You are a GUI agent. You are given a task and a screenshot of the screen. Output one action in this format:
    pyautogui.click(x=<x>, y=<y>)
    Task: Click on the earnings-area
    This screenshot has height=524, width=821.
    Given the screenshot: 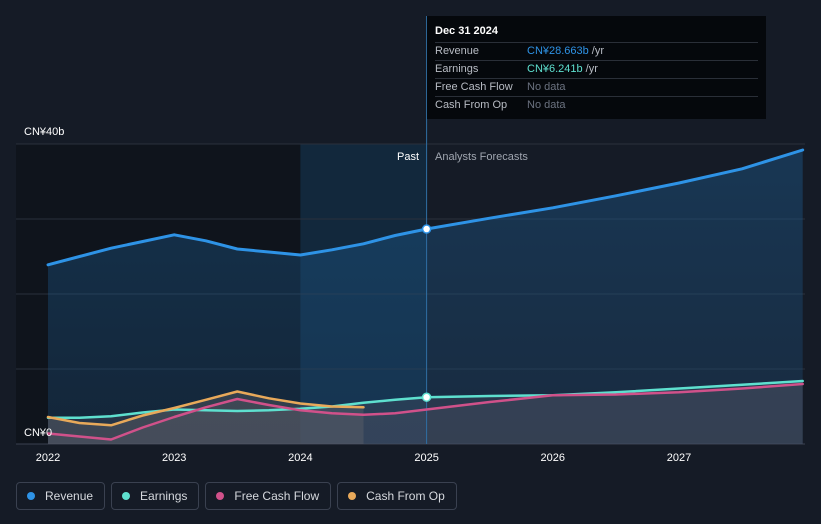 What is the action you would take?
    pyautogui.click(x=425, y=412)
    